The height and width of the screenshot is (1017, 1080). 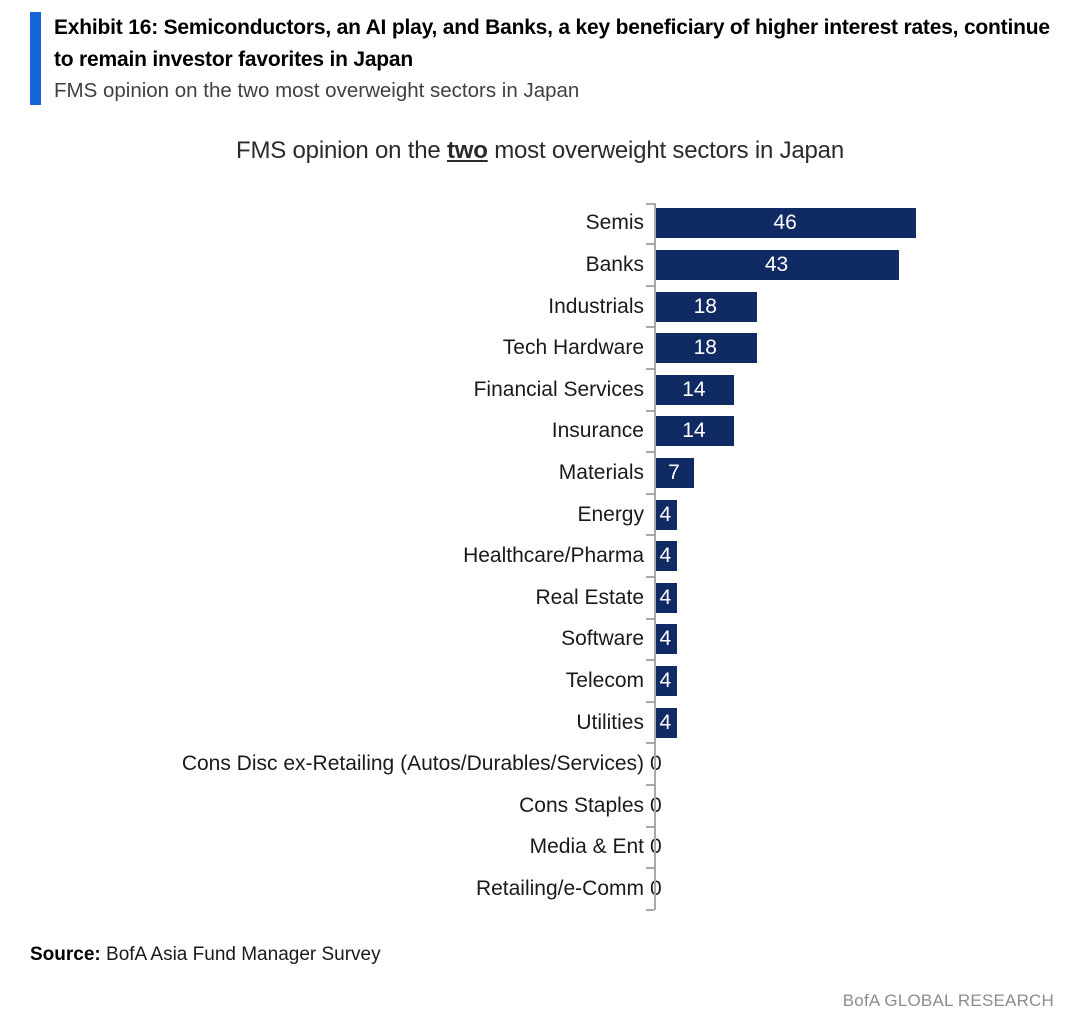 What do you see at coordinates (547, 681) in the screenshot?
I see `chart-row: Telecom 4` at bounding box center [547, 681].